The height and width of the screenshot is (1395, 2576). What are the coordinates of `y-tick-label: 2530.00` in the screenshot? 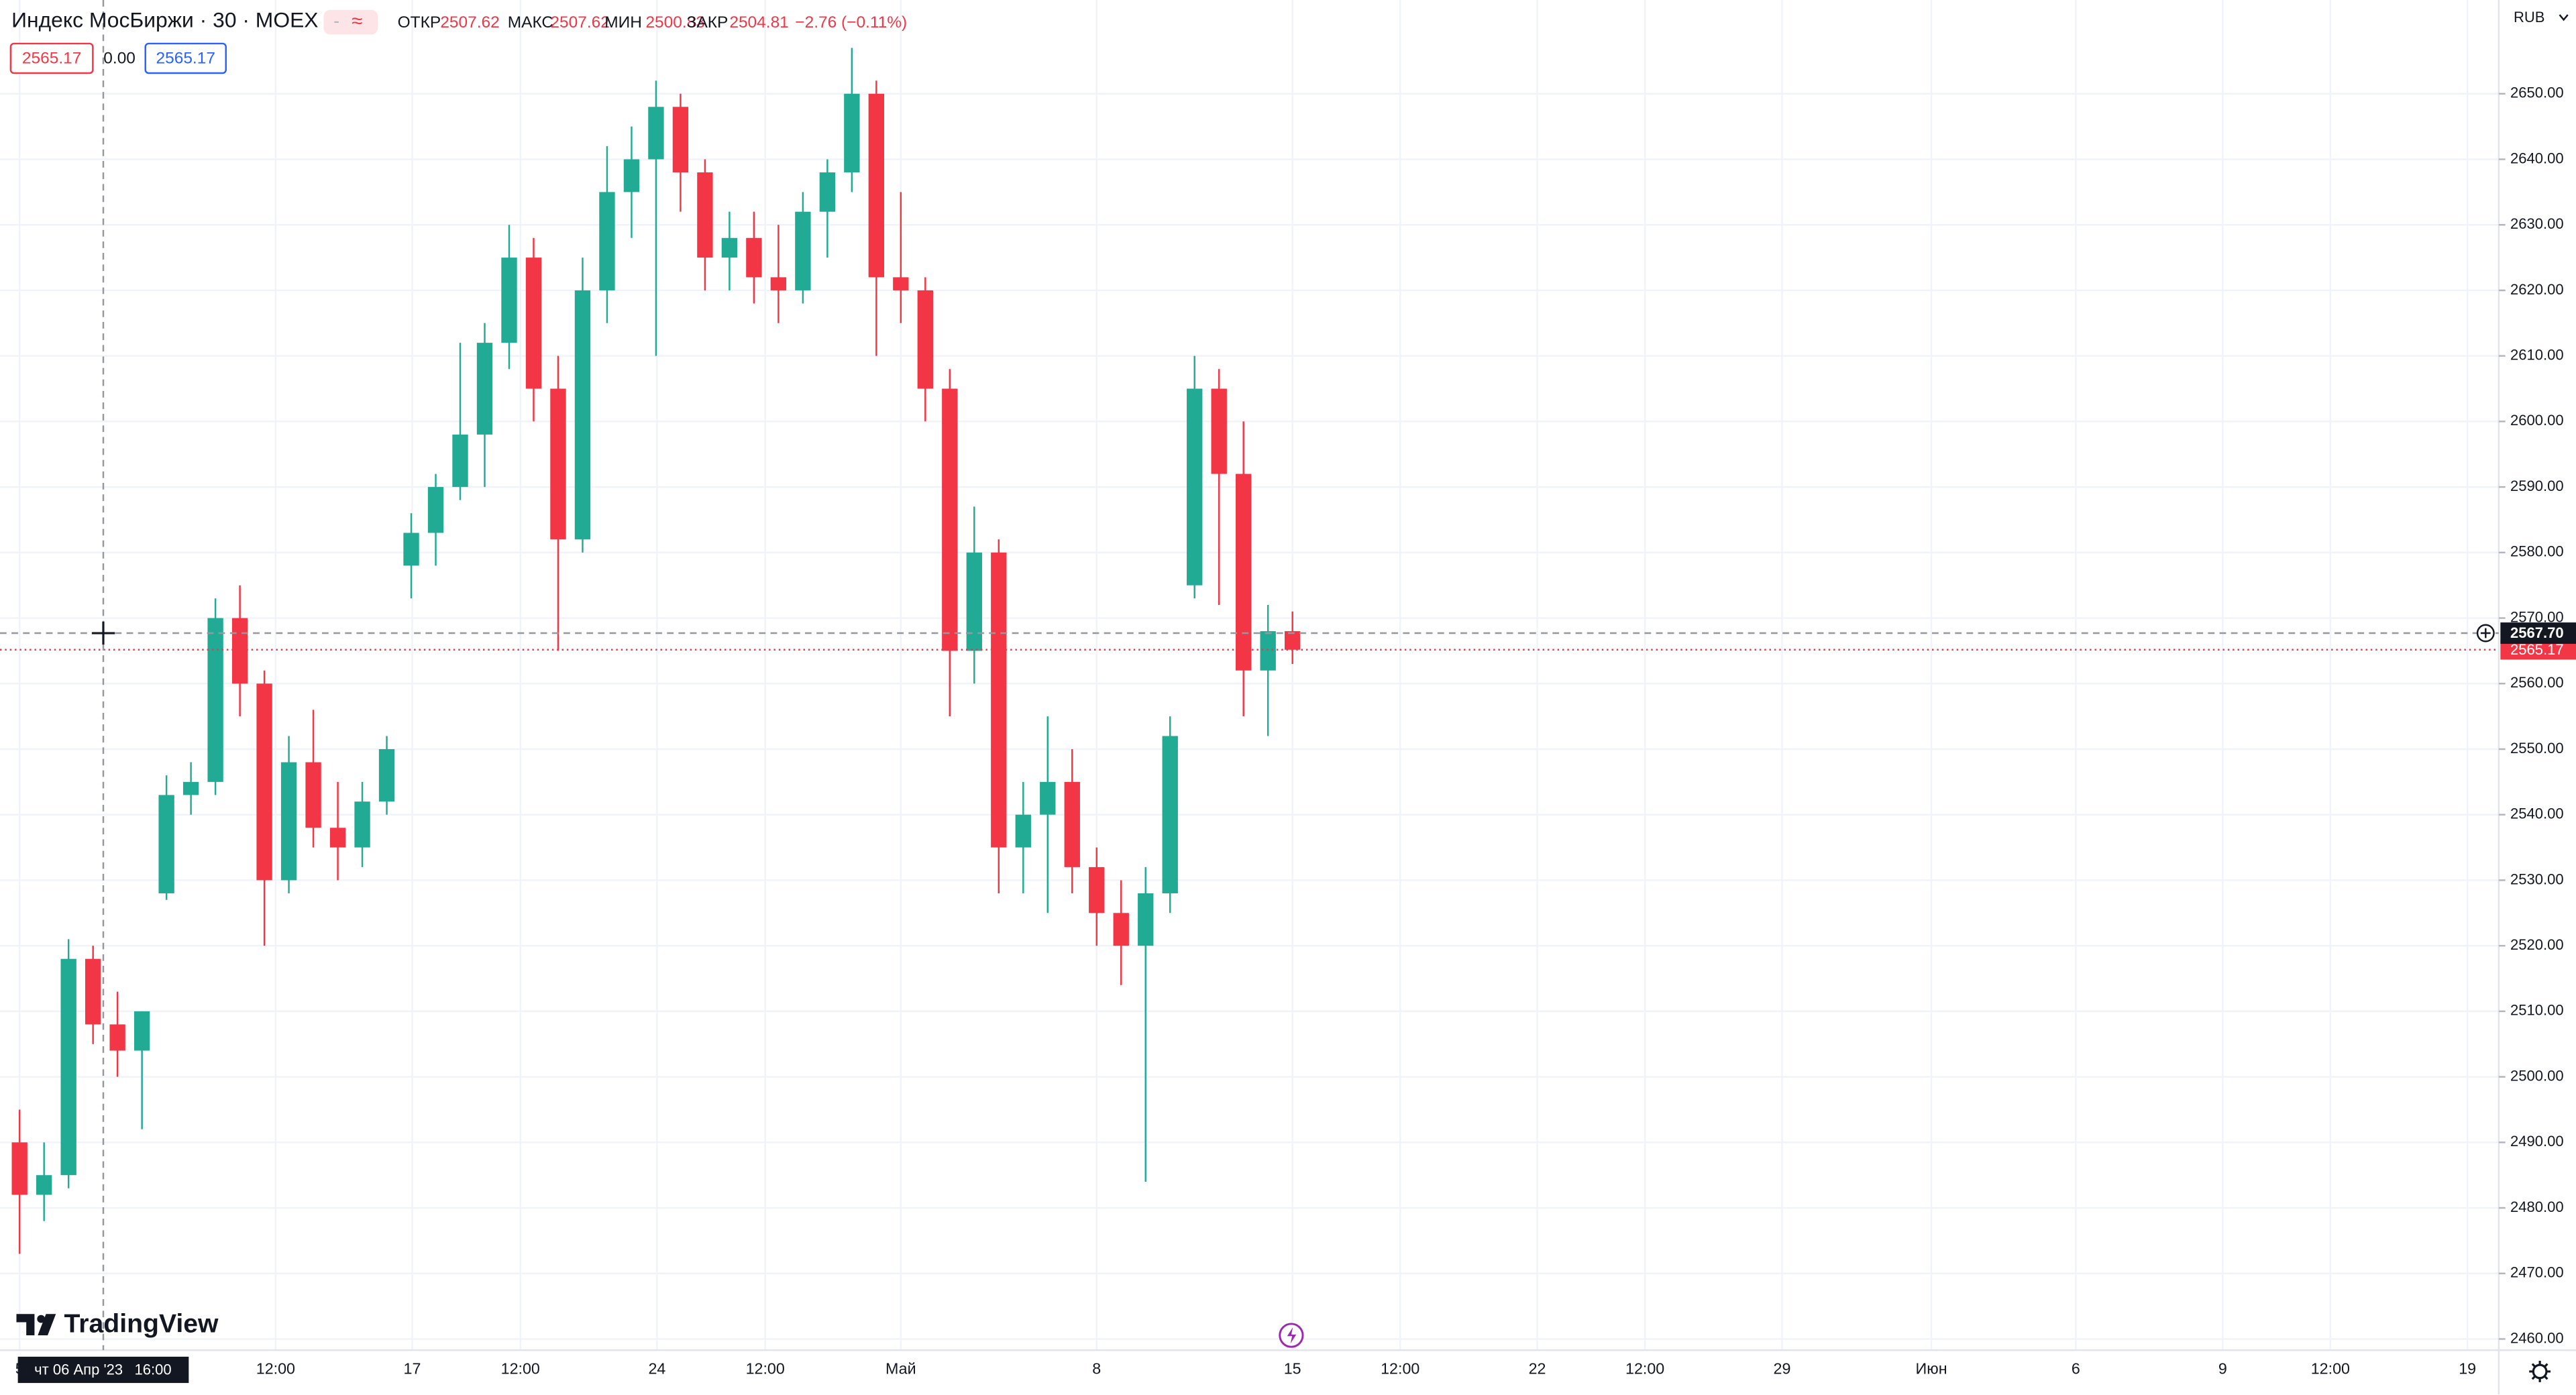 It's located at (2537, 879).